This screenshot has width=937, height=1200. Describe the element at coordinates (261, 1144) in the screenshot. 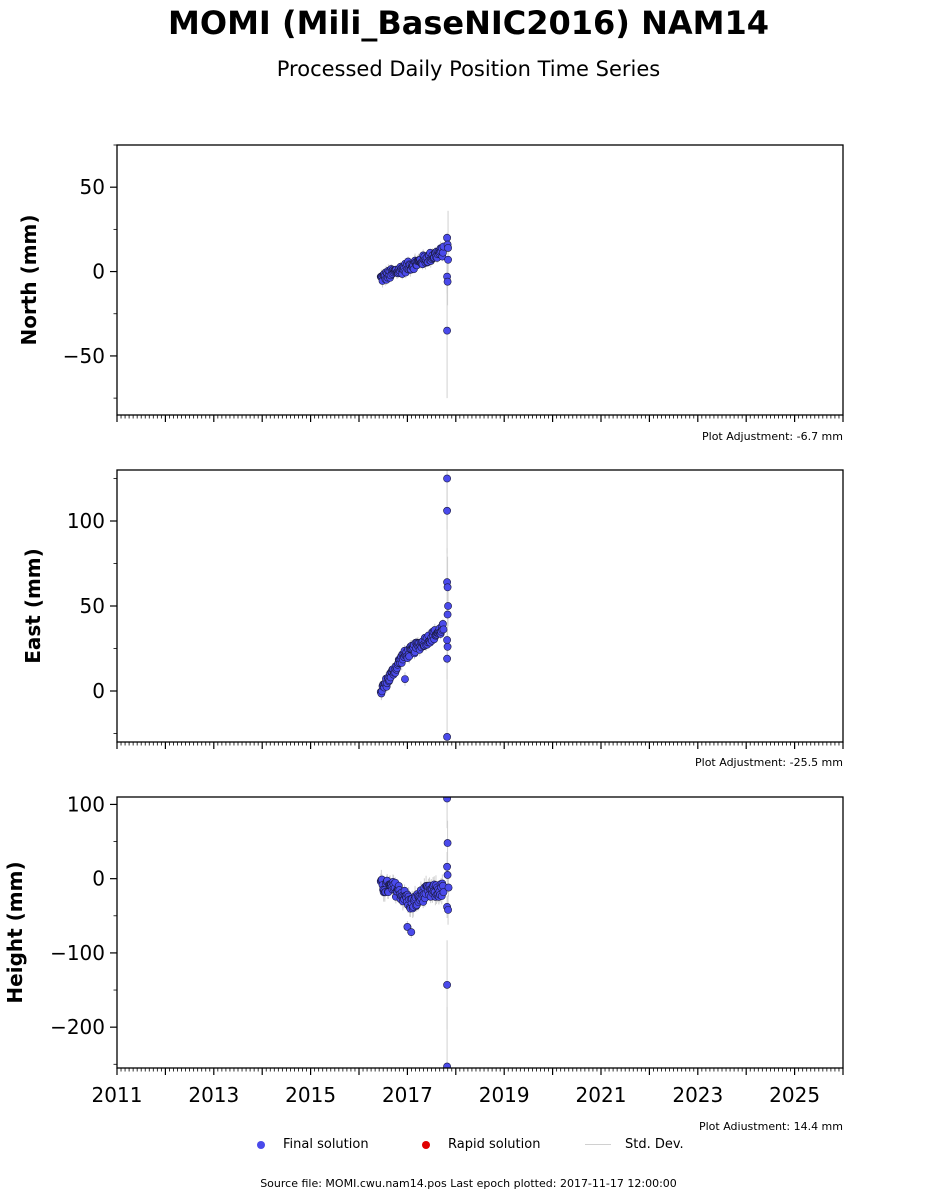

I see `final-solution-marker` at that location.